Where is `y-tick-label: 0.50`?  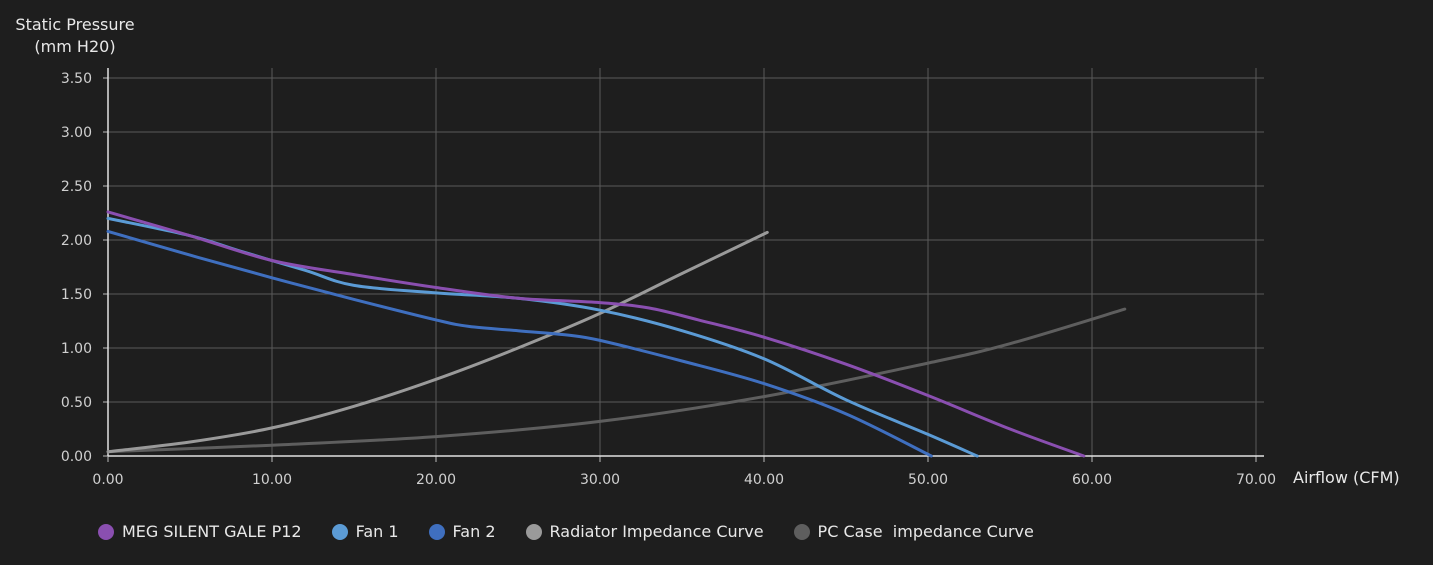 y-tick-label: 0.50 is located at coordinates (76, 403).